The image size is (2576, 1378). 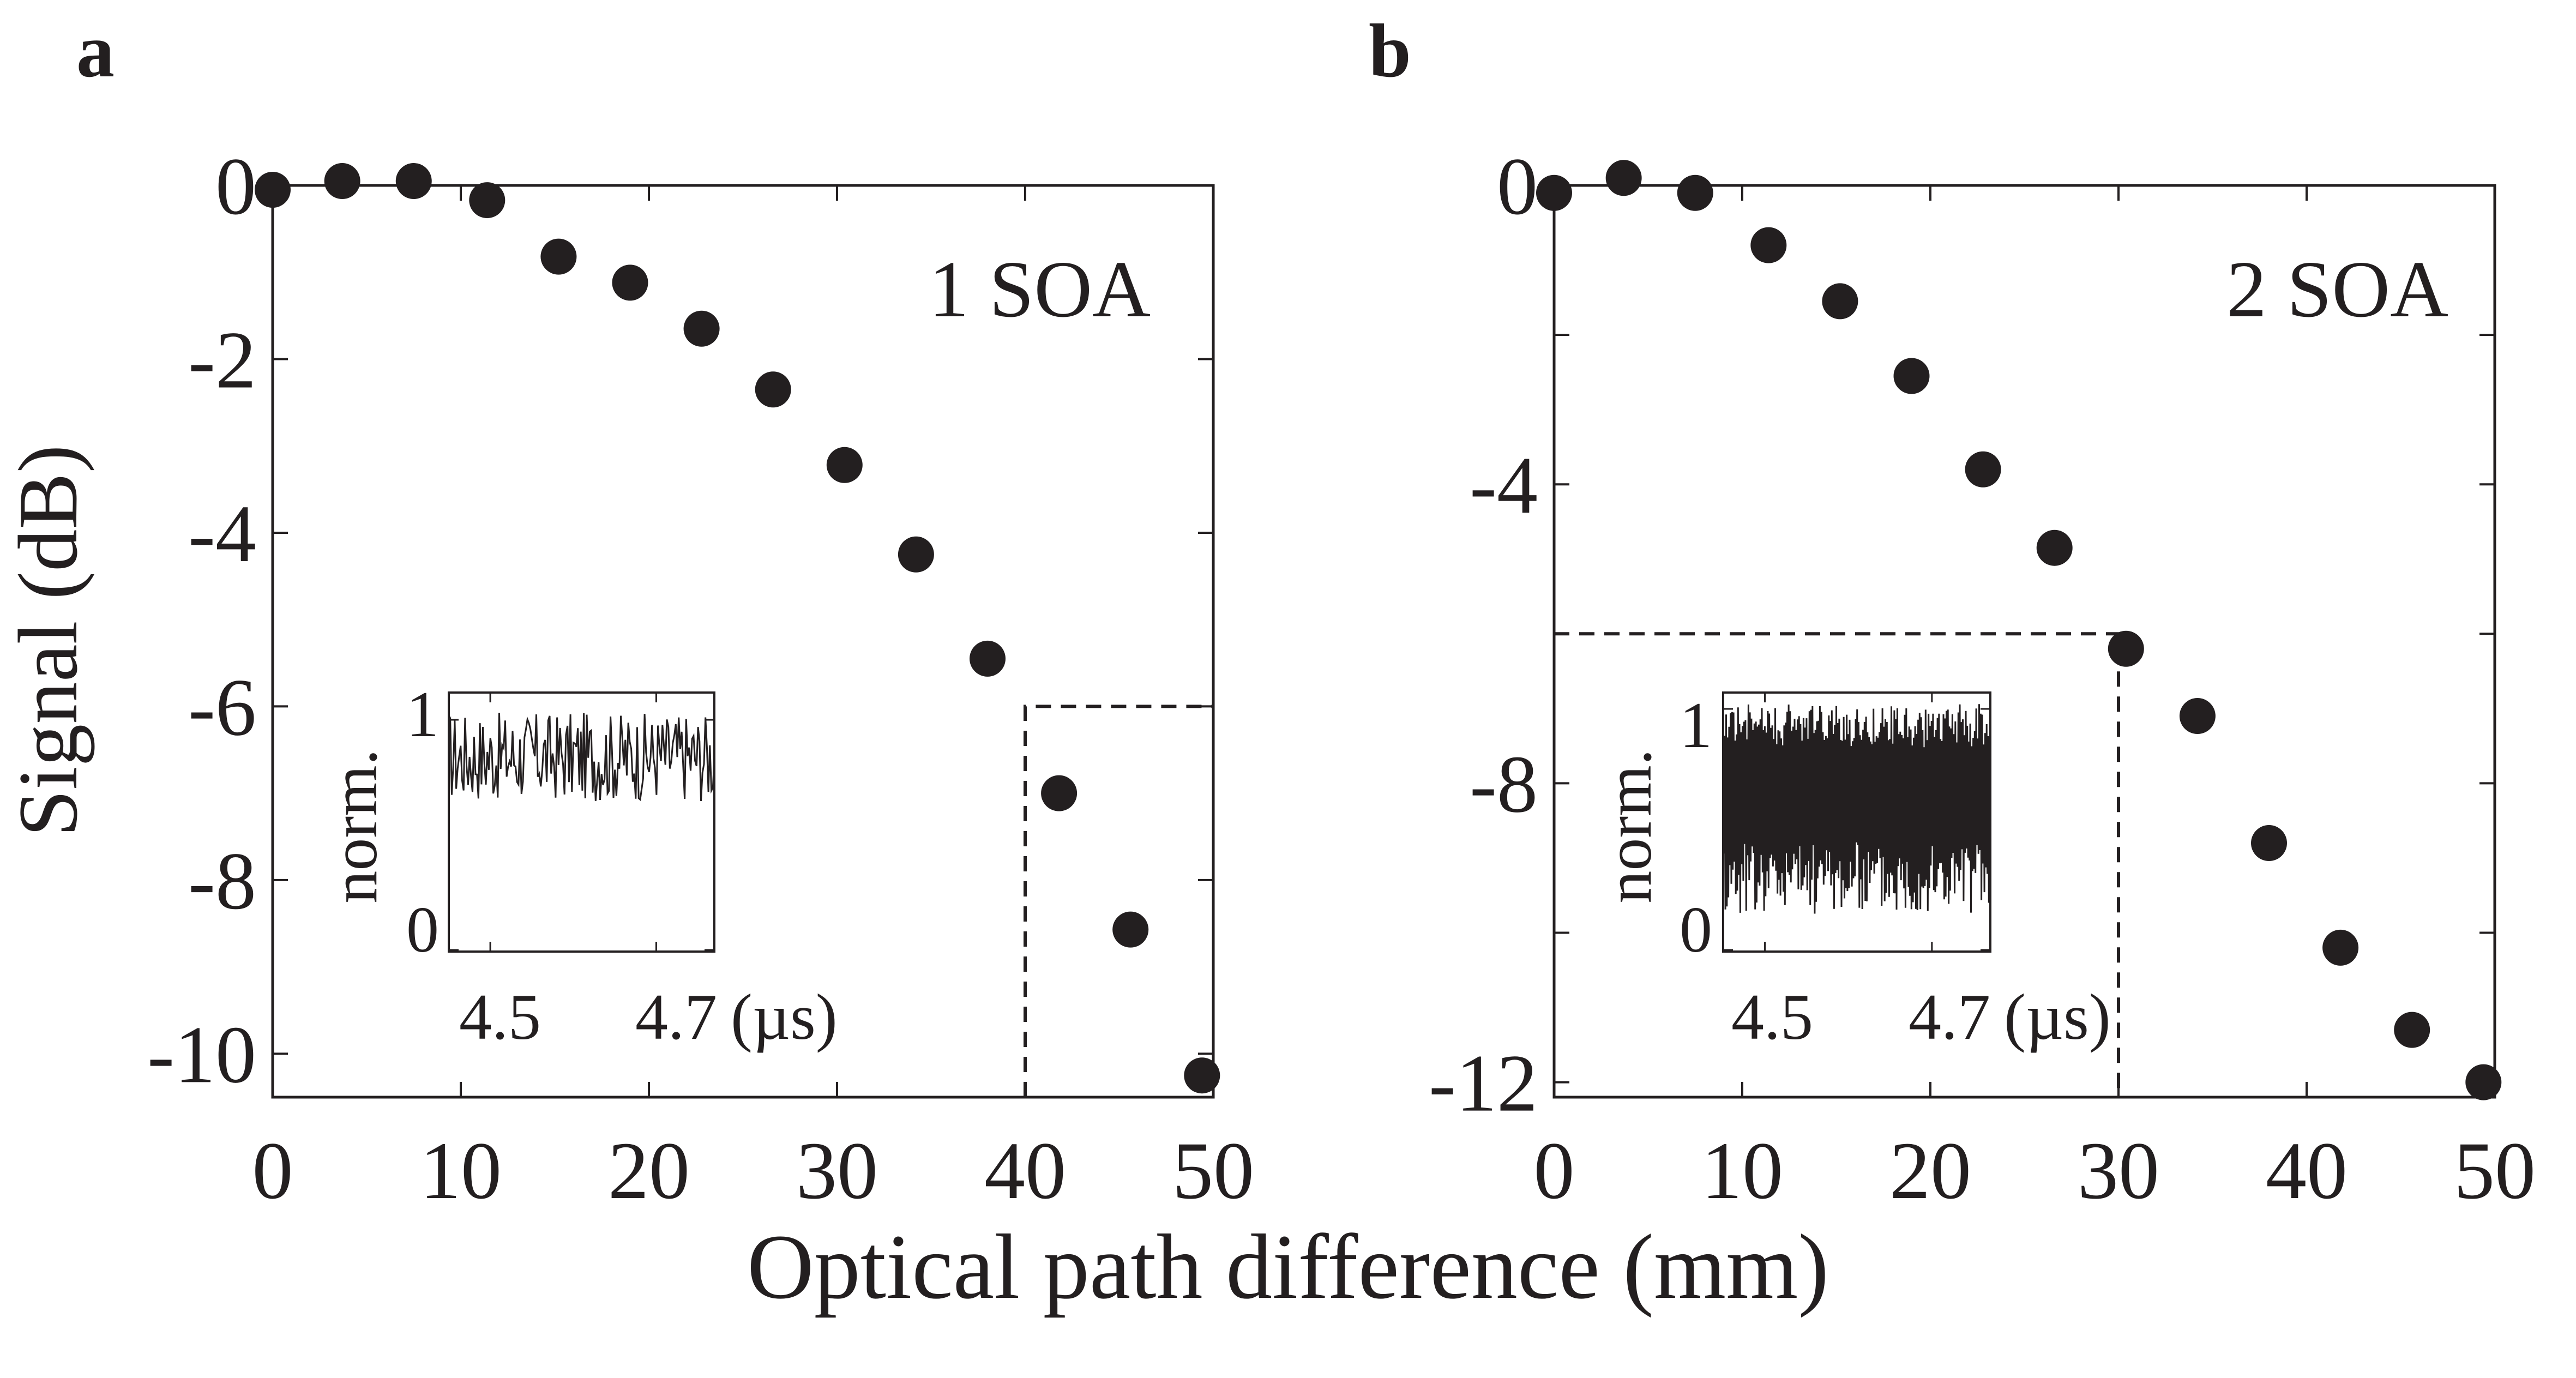 What do you see at coordinates (1949, 1016) in the screenshot?
I see `panel-b-inset-xtick-4-7: 4.7` at bounding box center [1949, 1016].